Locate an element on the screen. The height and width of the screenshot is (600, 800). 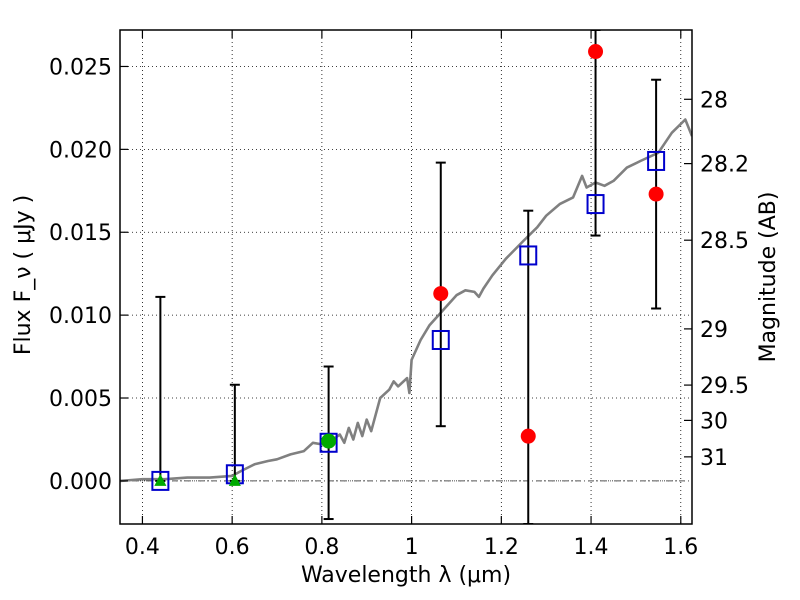
y-axis-left: 0.000 0.005 0.010 0.015 0.020 0.025 is located at coordinates (88, 275).